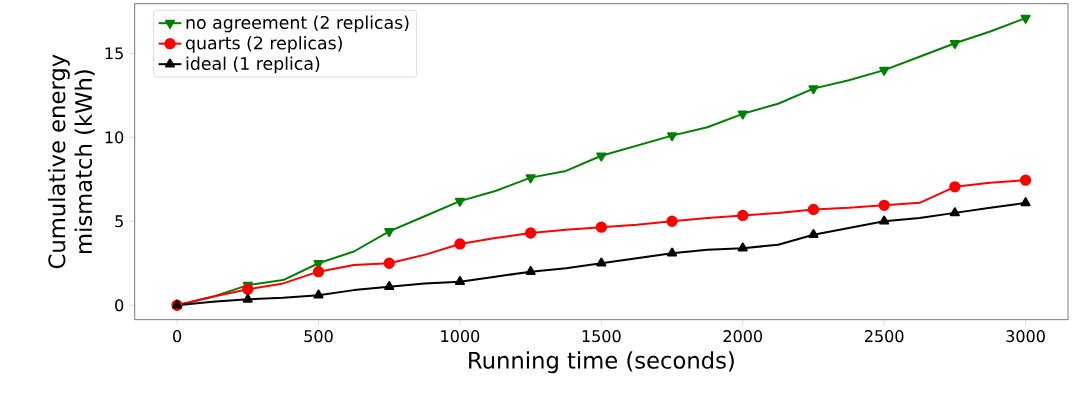 The width and height of the screenshot is (1073, 405). What do you see at coordinates (743, 336) in the screenshot?
I see `x-tick-label: 2000` at bounding box center [743, 336].